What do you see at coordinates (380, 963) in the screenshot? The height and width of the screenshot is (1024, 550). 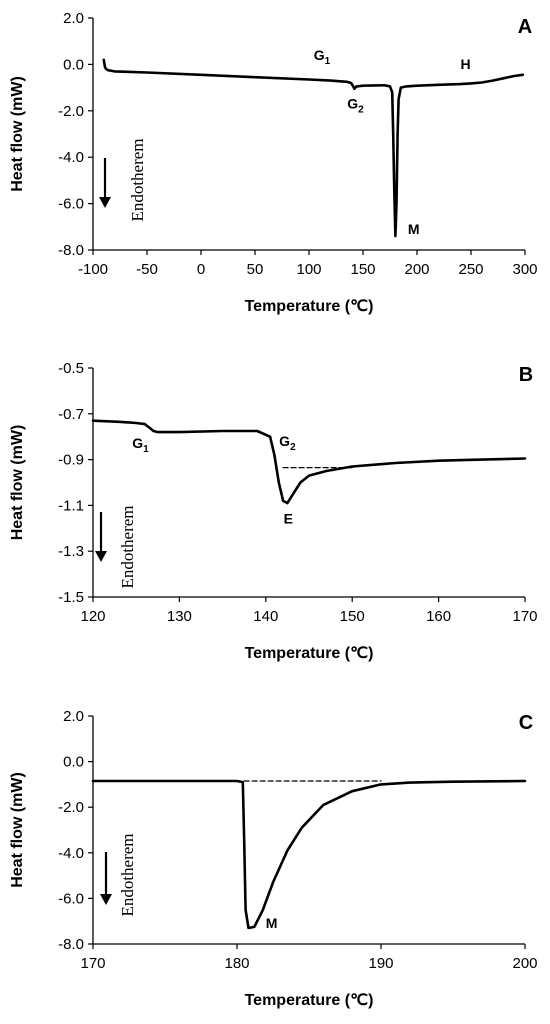 I see `x-tick-label: 190` at bounding box center [380, 963].